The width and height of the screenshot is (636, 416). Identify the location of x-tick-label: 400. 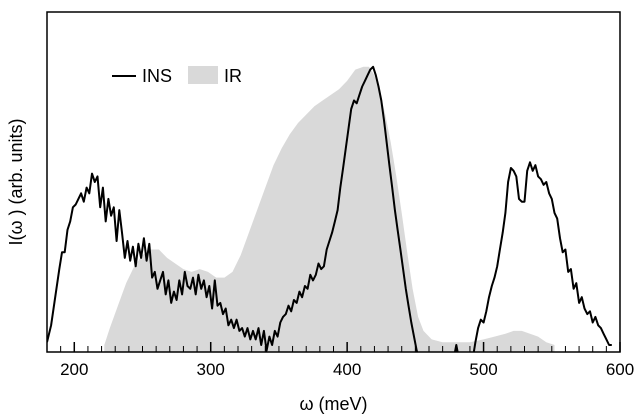
(347, 369).